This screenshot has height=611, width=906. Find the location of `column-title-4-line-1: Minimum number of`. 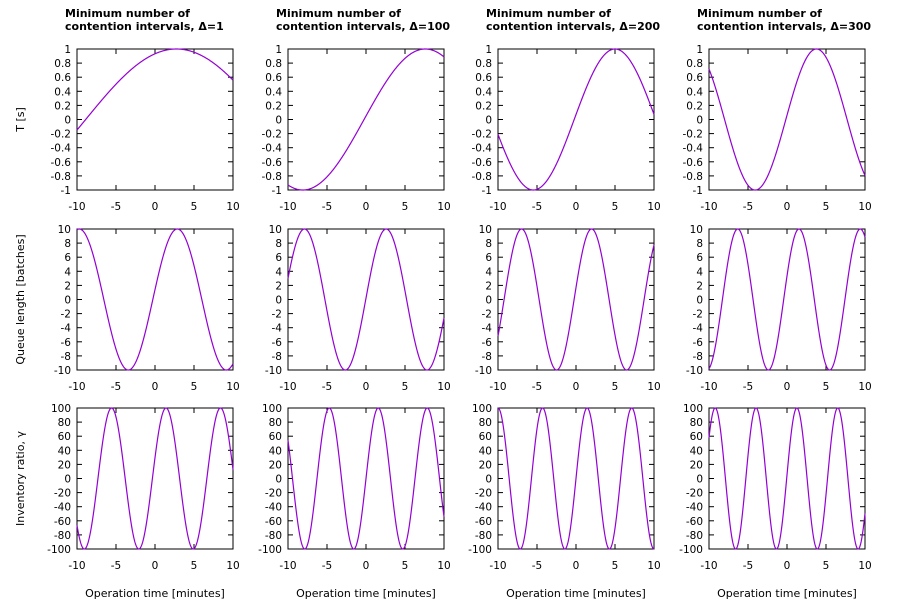

column-title-4-line-1: Minimum number of is located at coordinates (759, 13).